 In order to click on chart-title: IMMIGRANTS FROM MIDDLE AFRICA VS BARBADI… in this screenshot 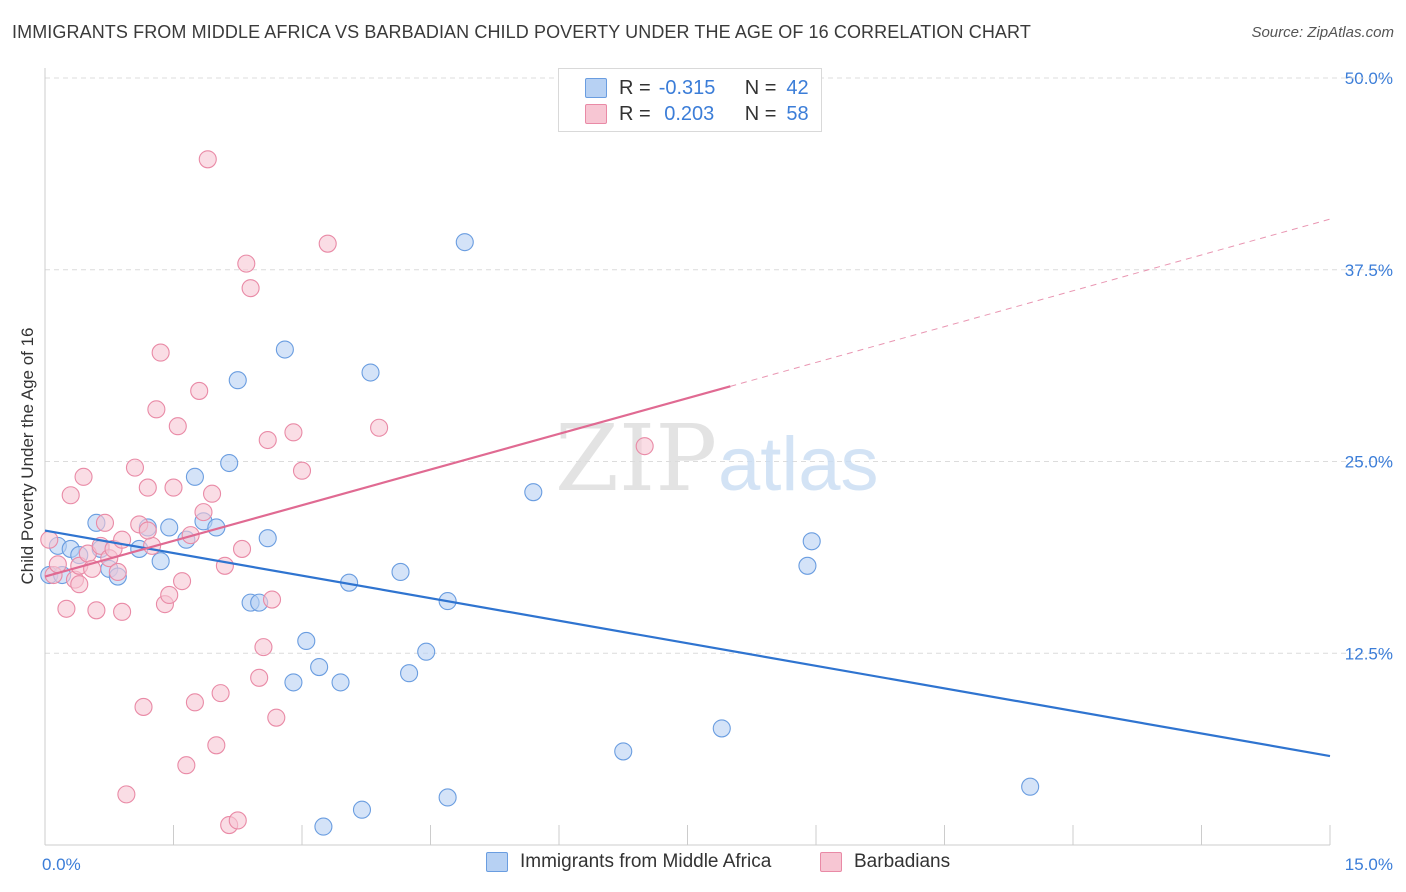, I will do `click(521, 32)`.